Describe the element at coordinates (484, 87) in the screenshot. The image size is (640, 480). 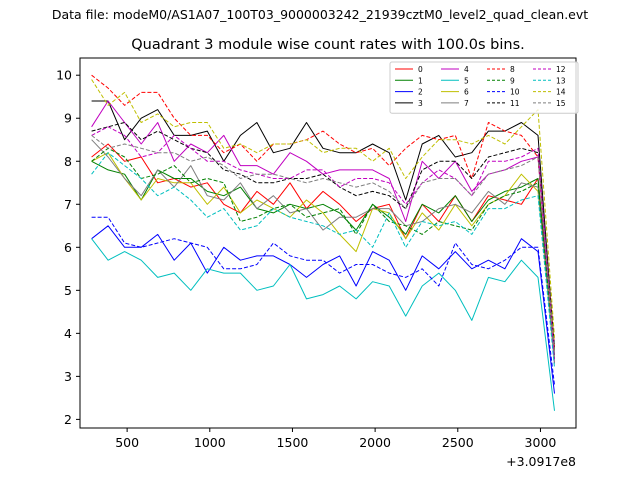
I see `legend-frame` at that location.